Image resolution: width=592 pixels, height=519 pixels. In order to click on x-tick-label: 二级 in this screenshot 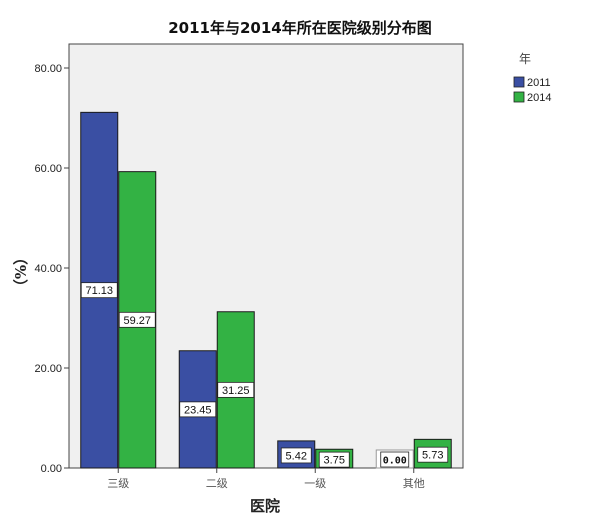, I will do `click(217, 483)`.